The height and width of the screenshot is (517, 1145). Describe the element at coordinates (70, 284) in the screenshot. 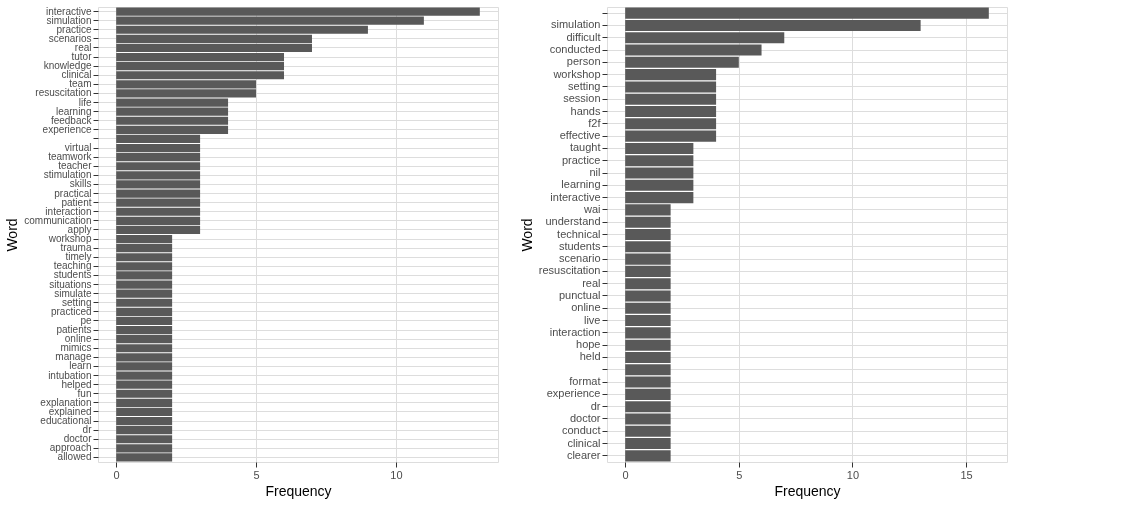

I see `y-tick-label: situations` at that location.